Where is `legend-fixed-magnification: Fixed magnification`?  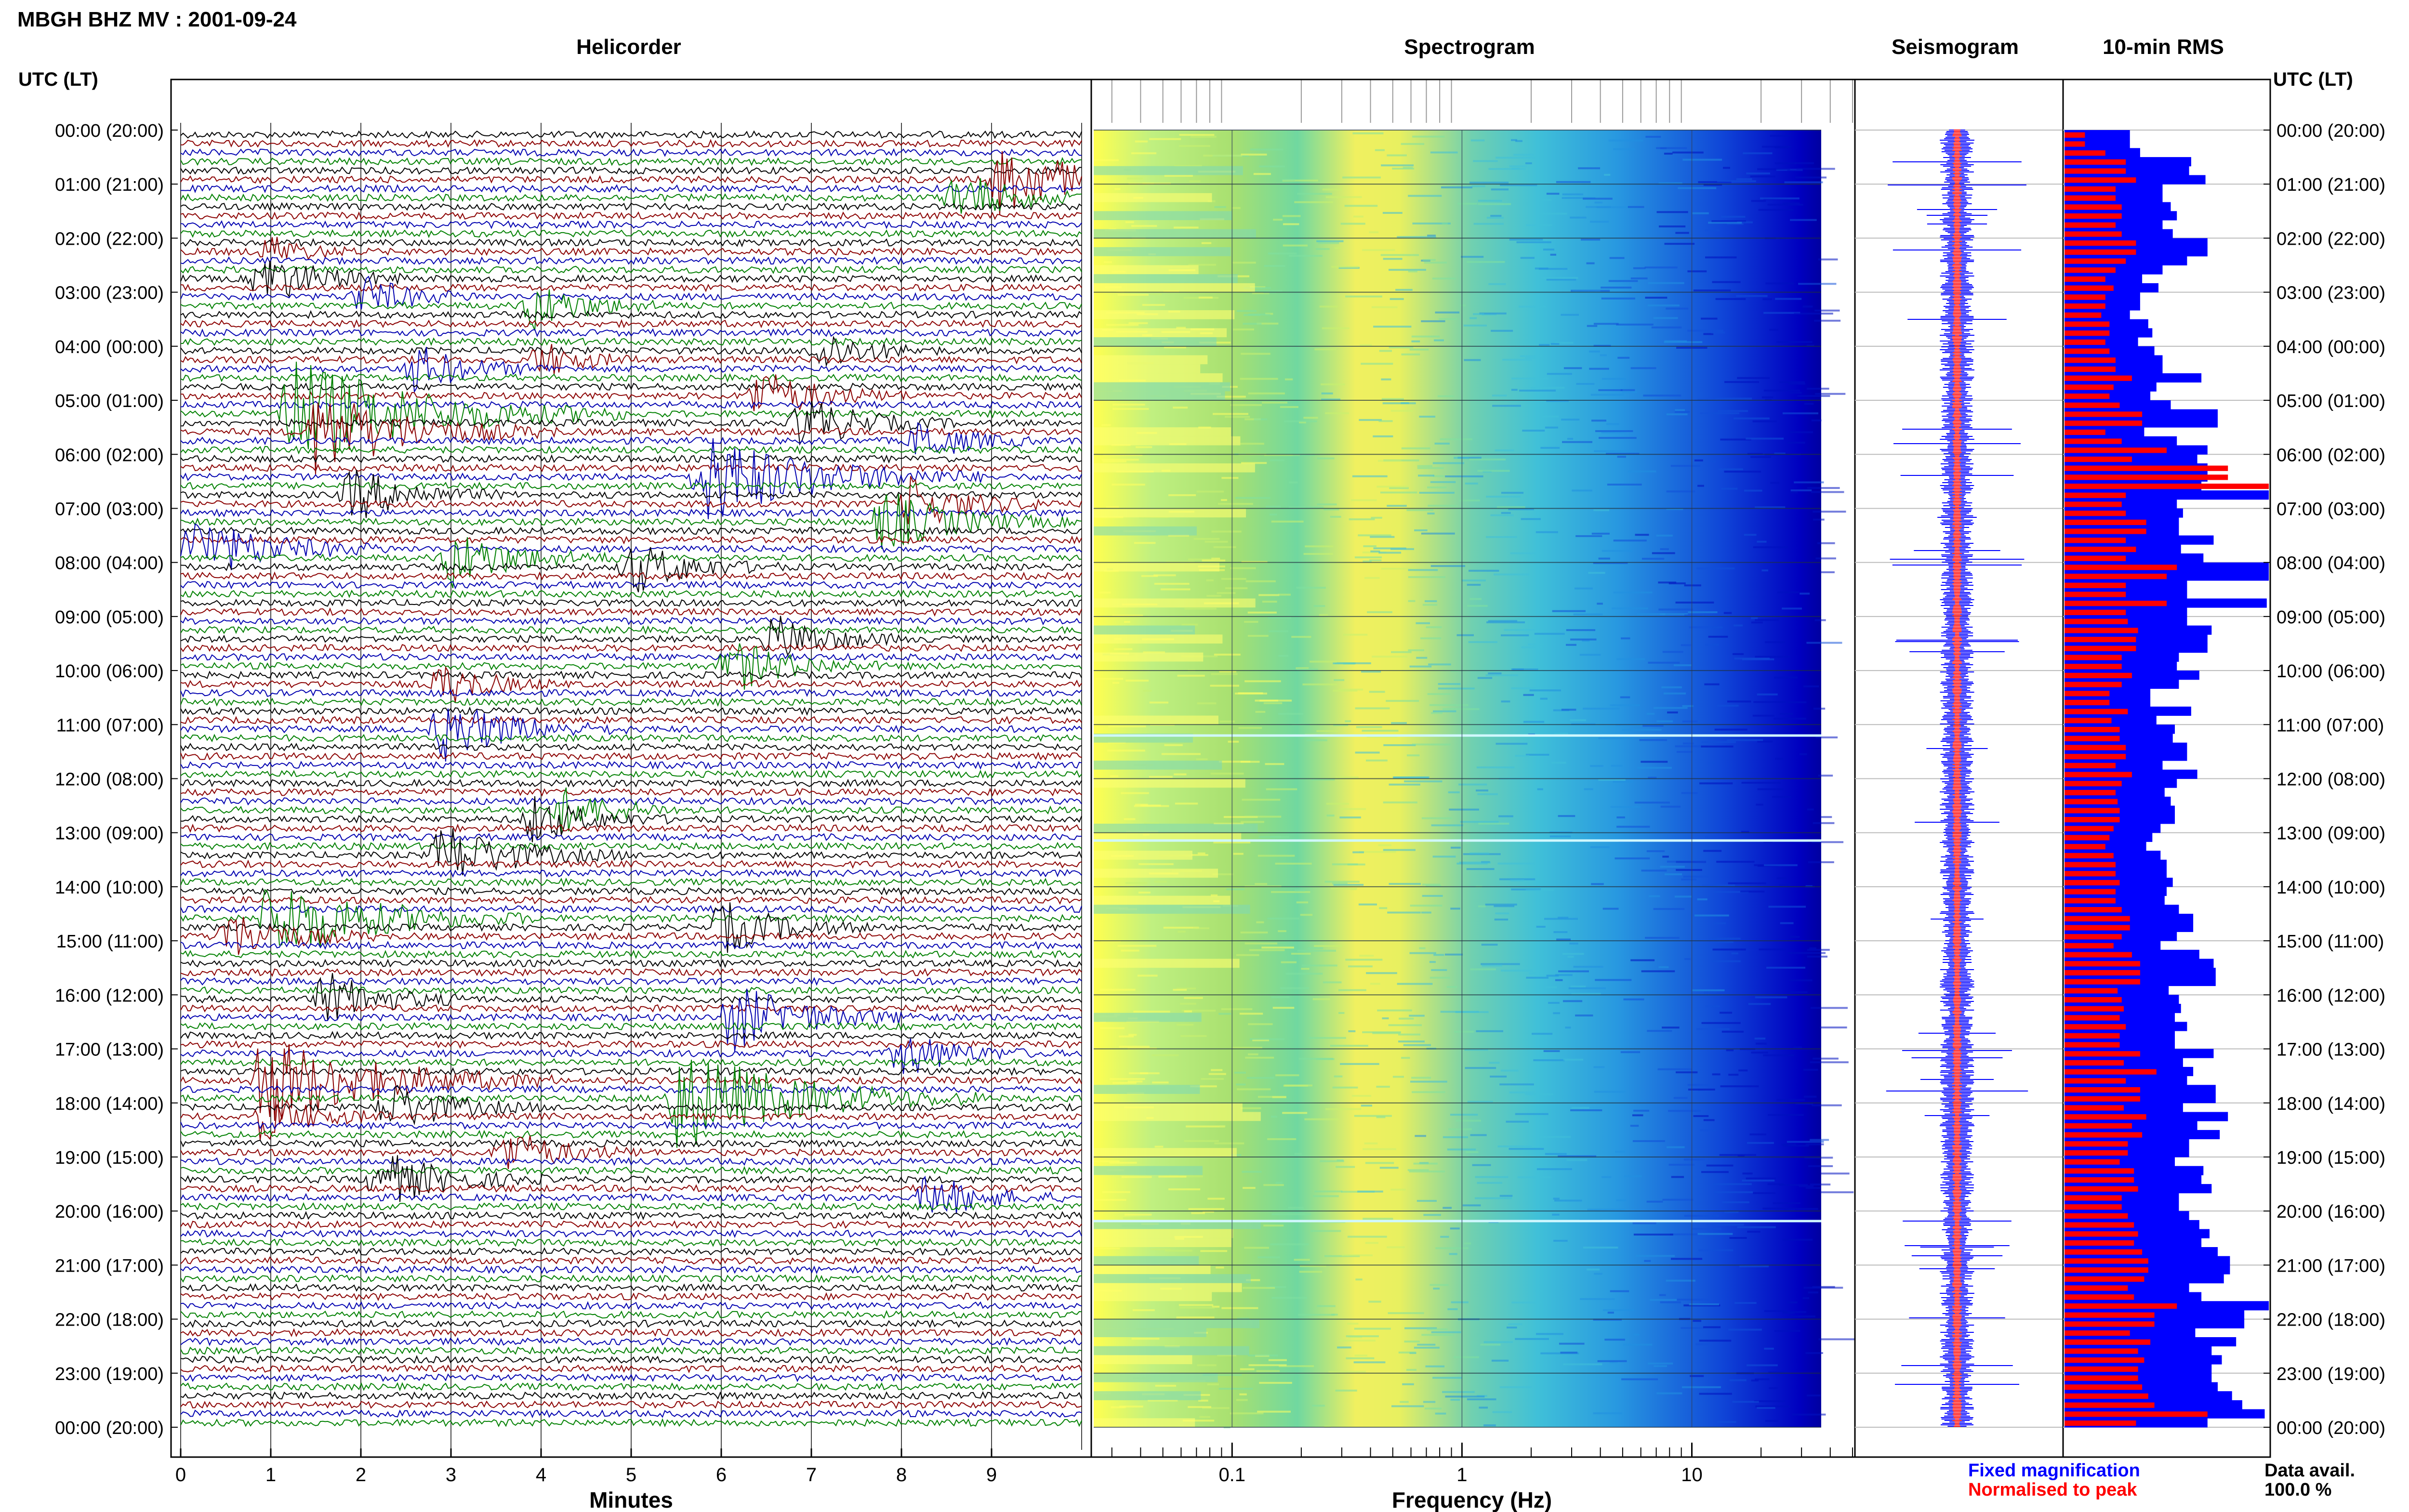
legend-fixed-magnification: Fixed magnification is located at coordinates (2054, 1470).